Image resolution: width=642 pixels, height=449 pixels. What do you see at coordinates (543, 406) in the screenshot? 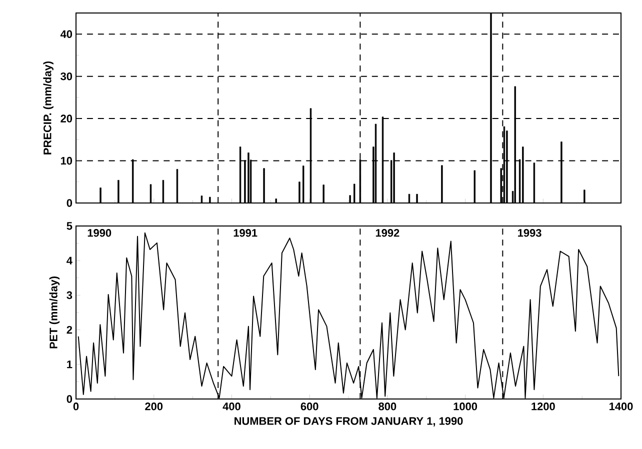
I see `x-tick-label: 1200` at bounding box center [543, 406].